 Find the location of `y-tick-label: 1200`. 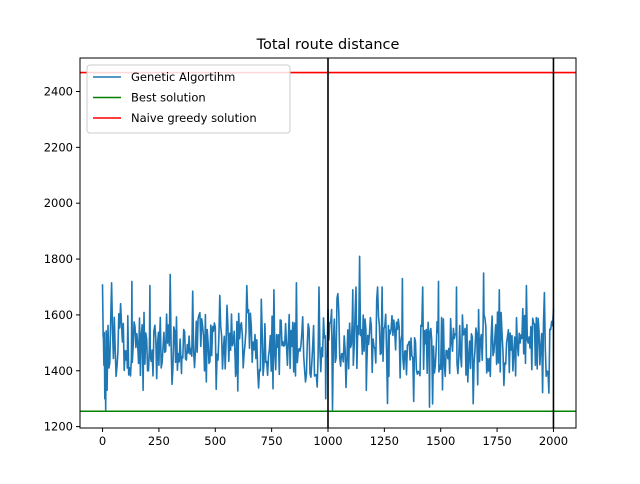

y-tick-label: 1200 is located at coordinates (58, 427).